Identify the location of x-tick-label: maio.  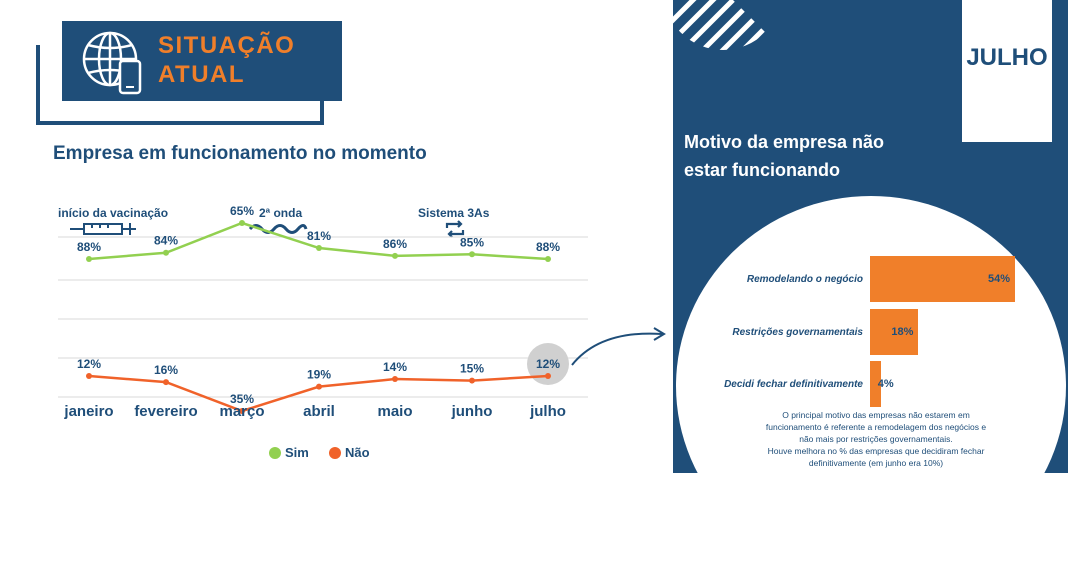
(394, 411).